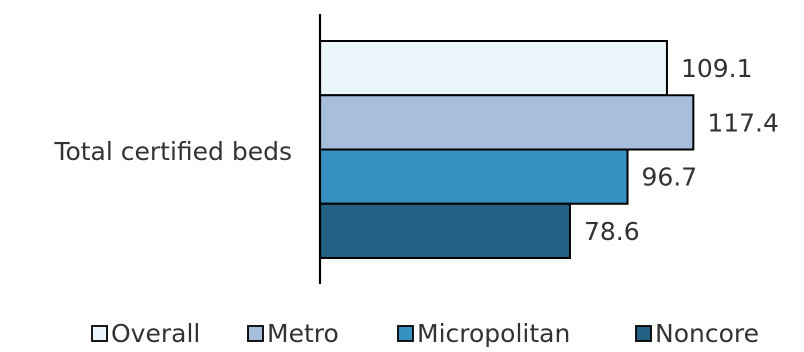 This screenshot has height=352, width=804. What do you see at coordinates (670, 177) in the screenshot?
I see `data-label-micropolitan: 96.7` at bounding box center [670, 177].